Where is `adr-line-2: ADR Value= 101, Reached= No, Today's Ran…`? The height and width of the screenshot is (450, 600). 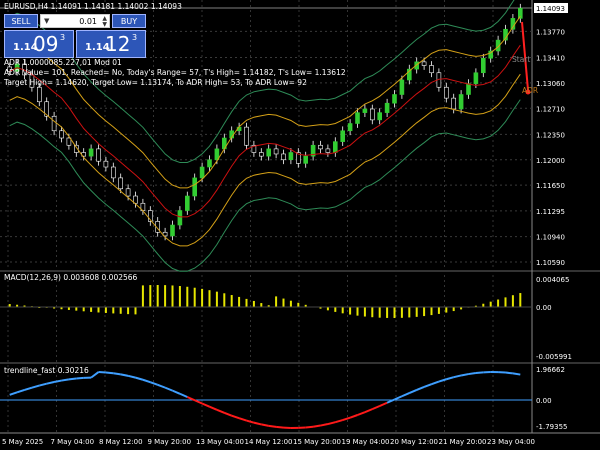
adr-line-2: ADR Value= 101, Reached= No, Today's Ran… is located at coordinates (175, 72).